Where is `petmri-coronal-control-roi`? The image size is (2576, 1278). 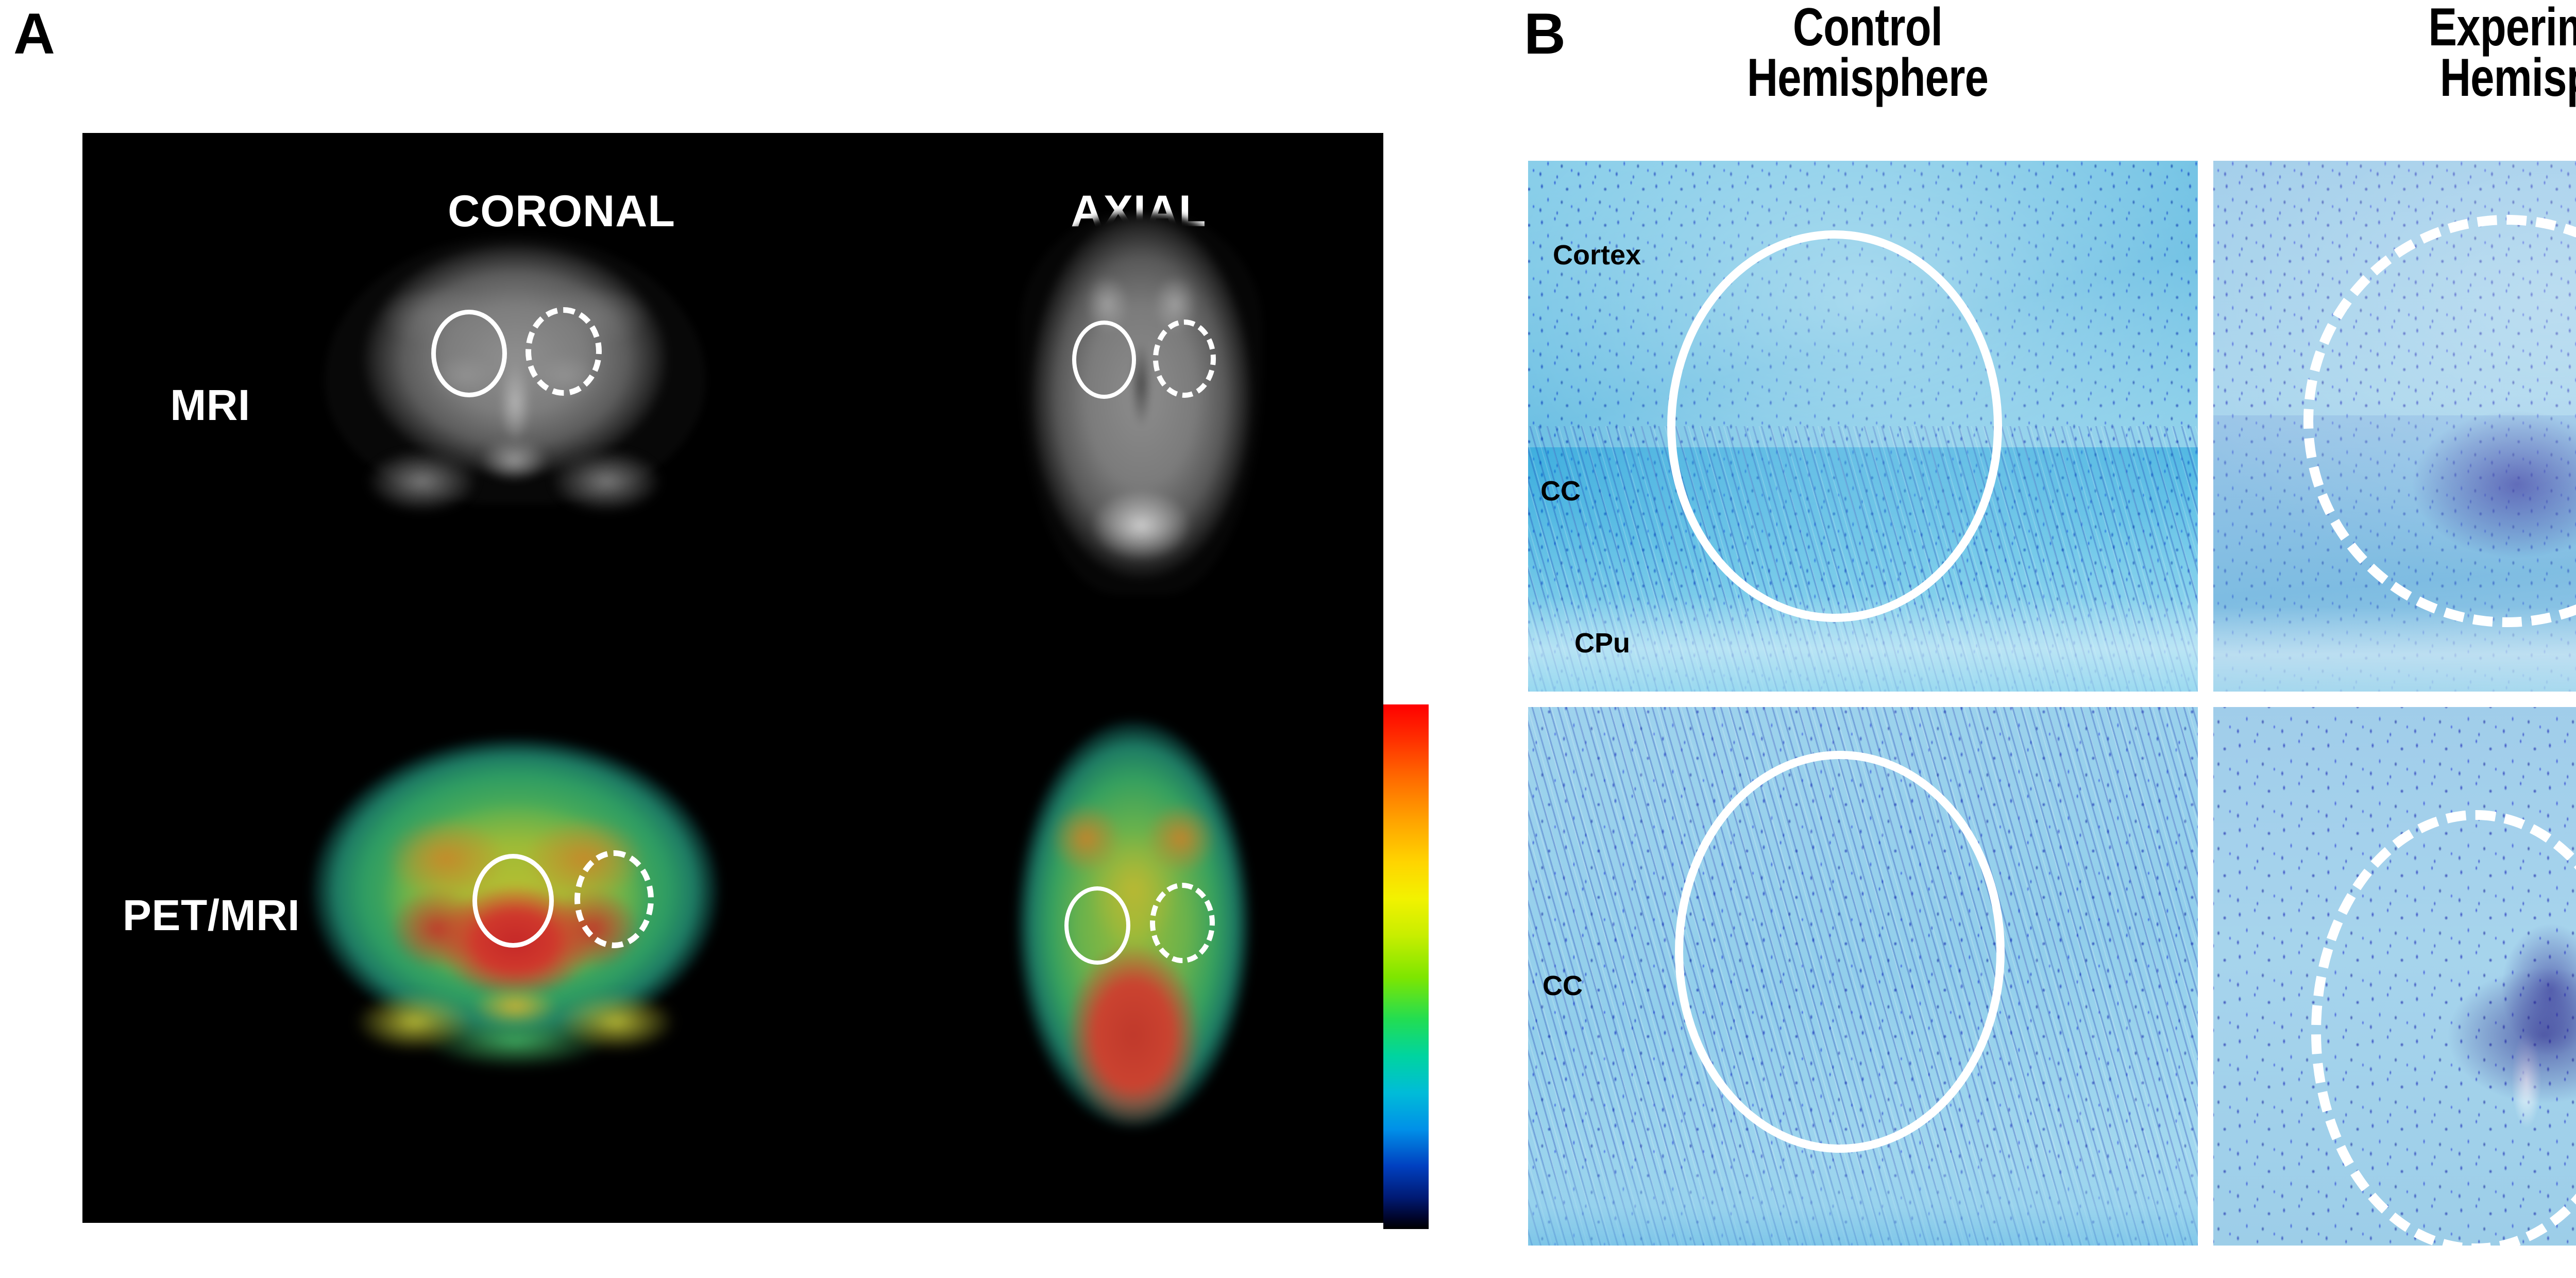
petmri-coronal-control-roi is located at coordinates (513, 901).